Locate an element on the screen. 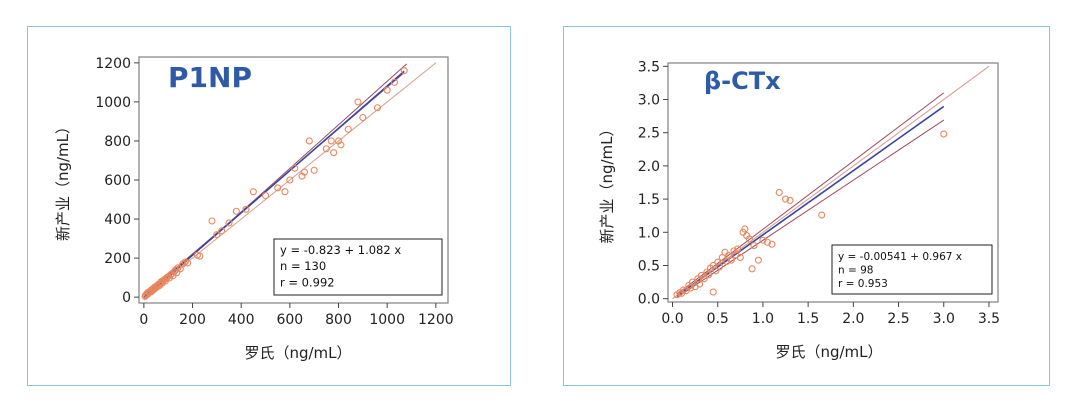  y-tick-label: 1200 is located at coordinates (113, 64).